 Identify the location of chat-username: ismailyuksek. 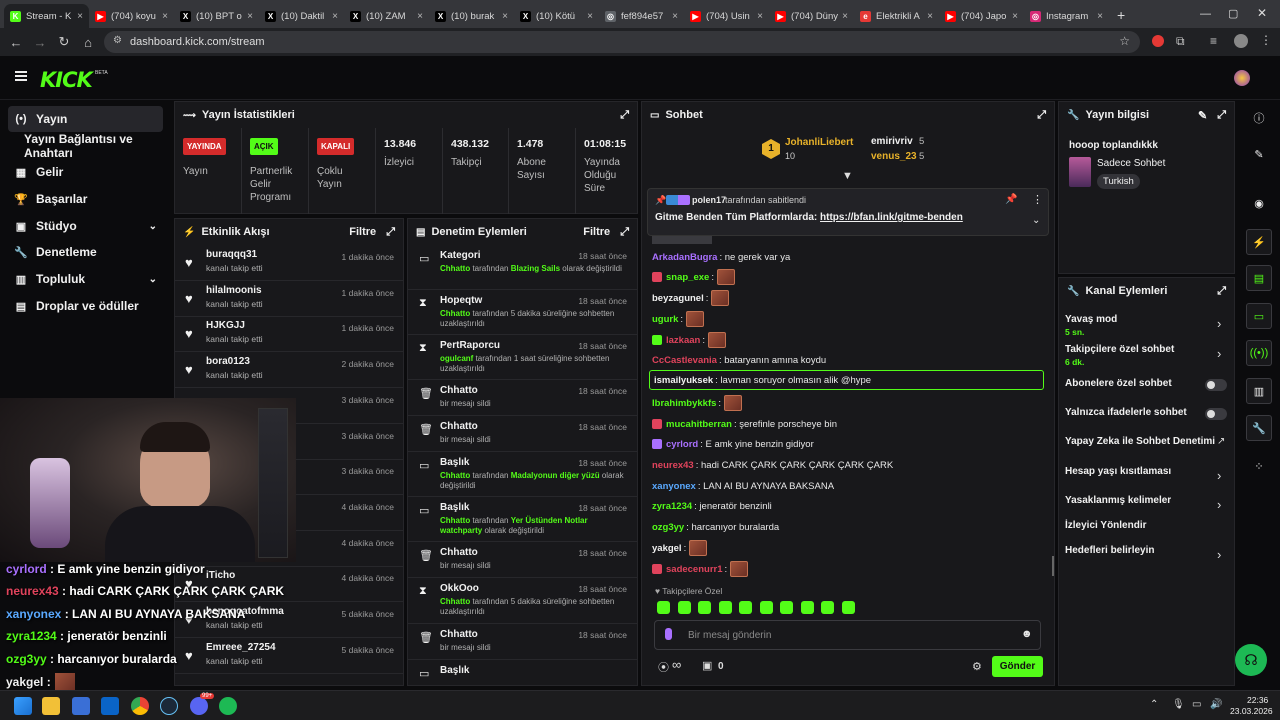
(684, 380).